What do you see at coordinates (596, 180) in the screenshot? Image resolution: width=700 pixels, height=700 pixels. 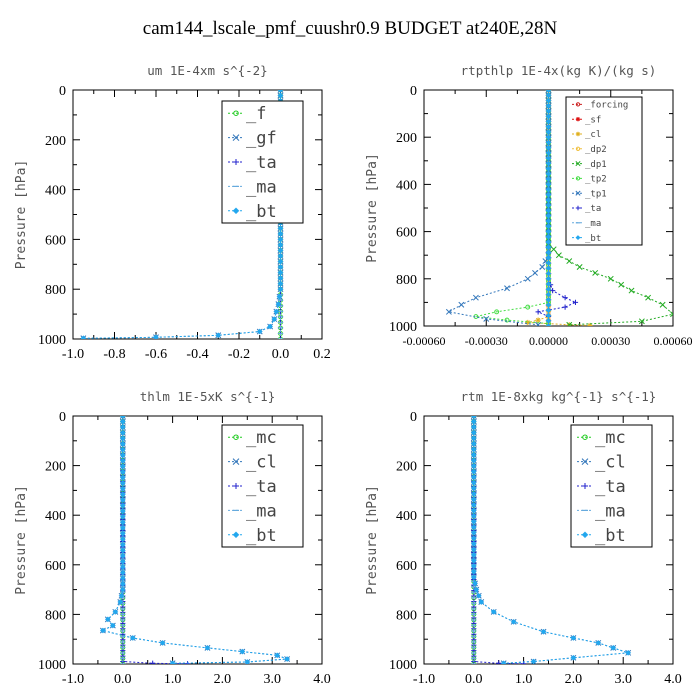 I see `legend-label: _tp2` at bounding box center [596, 180].